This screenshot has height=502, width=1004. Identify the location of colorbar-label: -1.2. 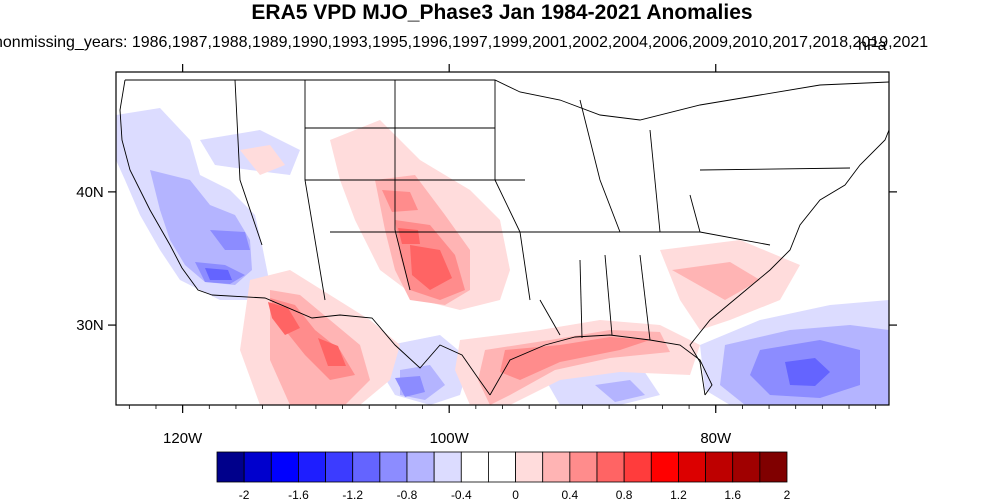
(352, 495).